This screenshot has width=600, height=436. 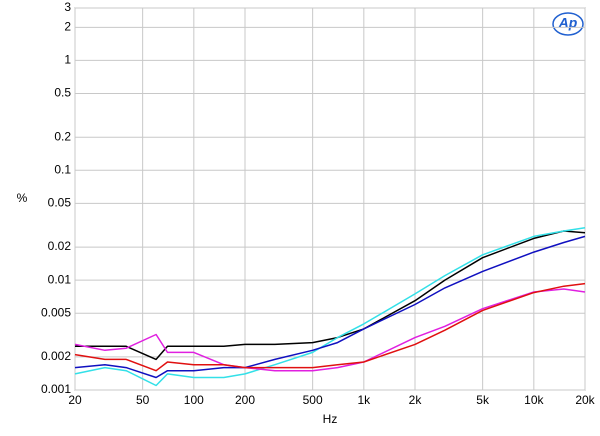 What do you see at coordinates (143, 400) in the screenshot?
I see `x-tick-label: 50` at bounding box center [143, 400].